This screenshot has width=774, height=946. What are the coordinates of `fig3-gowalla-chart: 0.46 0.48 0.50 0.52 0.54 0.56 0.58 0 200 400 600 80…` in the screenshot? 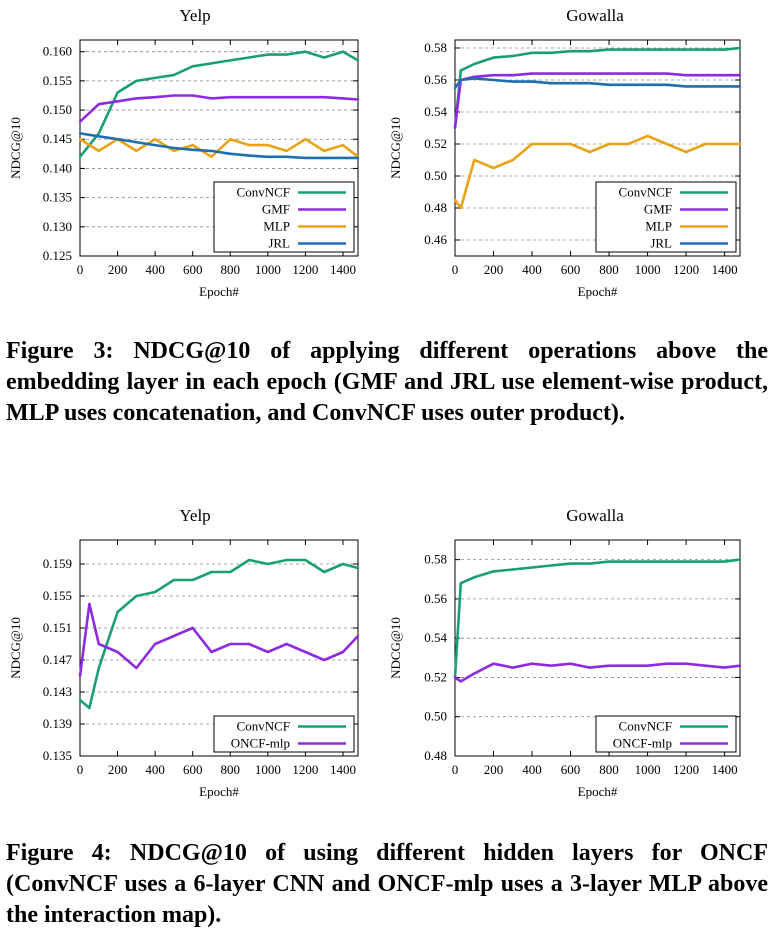 It's located at (565, 169).